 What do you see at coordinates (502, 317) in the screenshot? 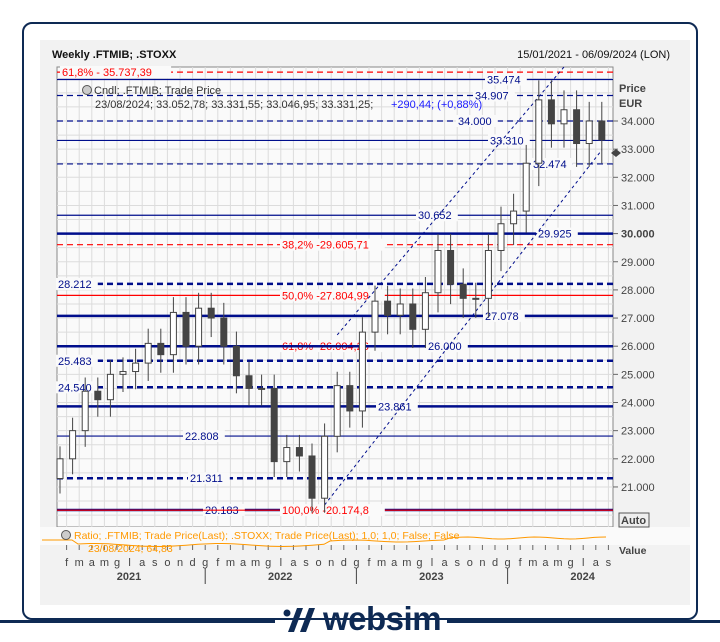
I see `level-label: 27.078` at bounding box center [502, 317].